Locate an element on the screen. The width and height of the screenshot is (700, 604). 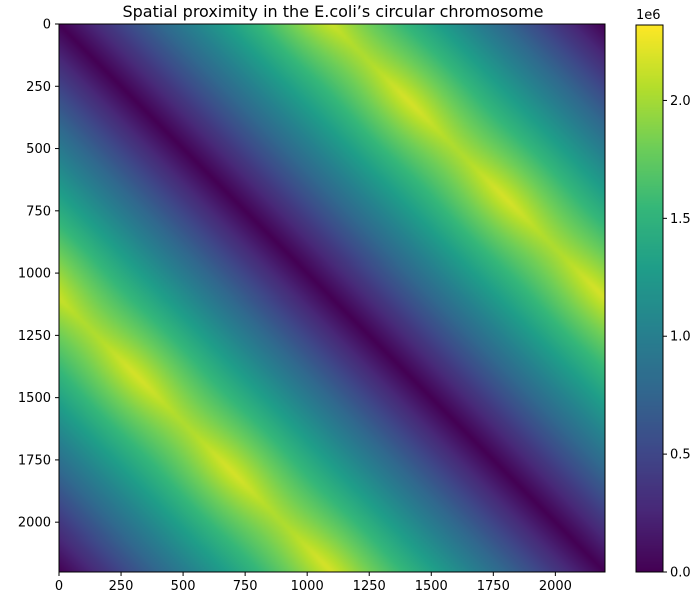
x-axis: 0 250 500 750 1000 1250 1500 1750 2000 is located at coordinates (313, 583).